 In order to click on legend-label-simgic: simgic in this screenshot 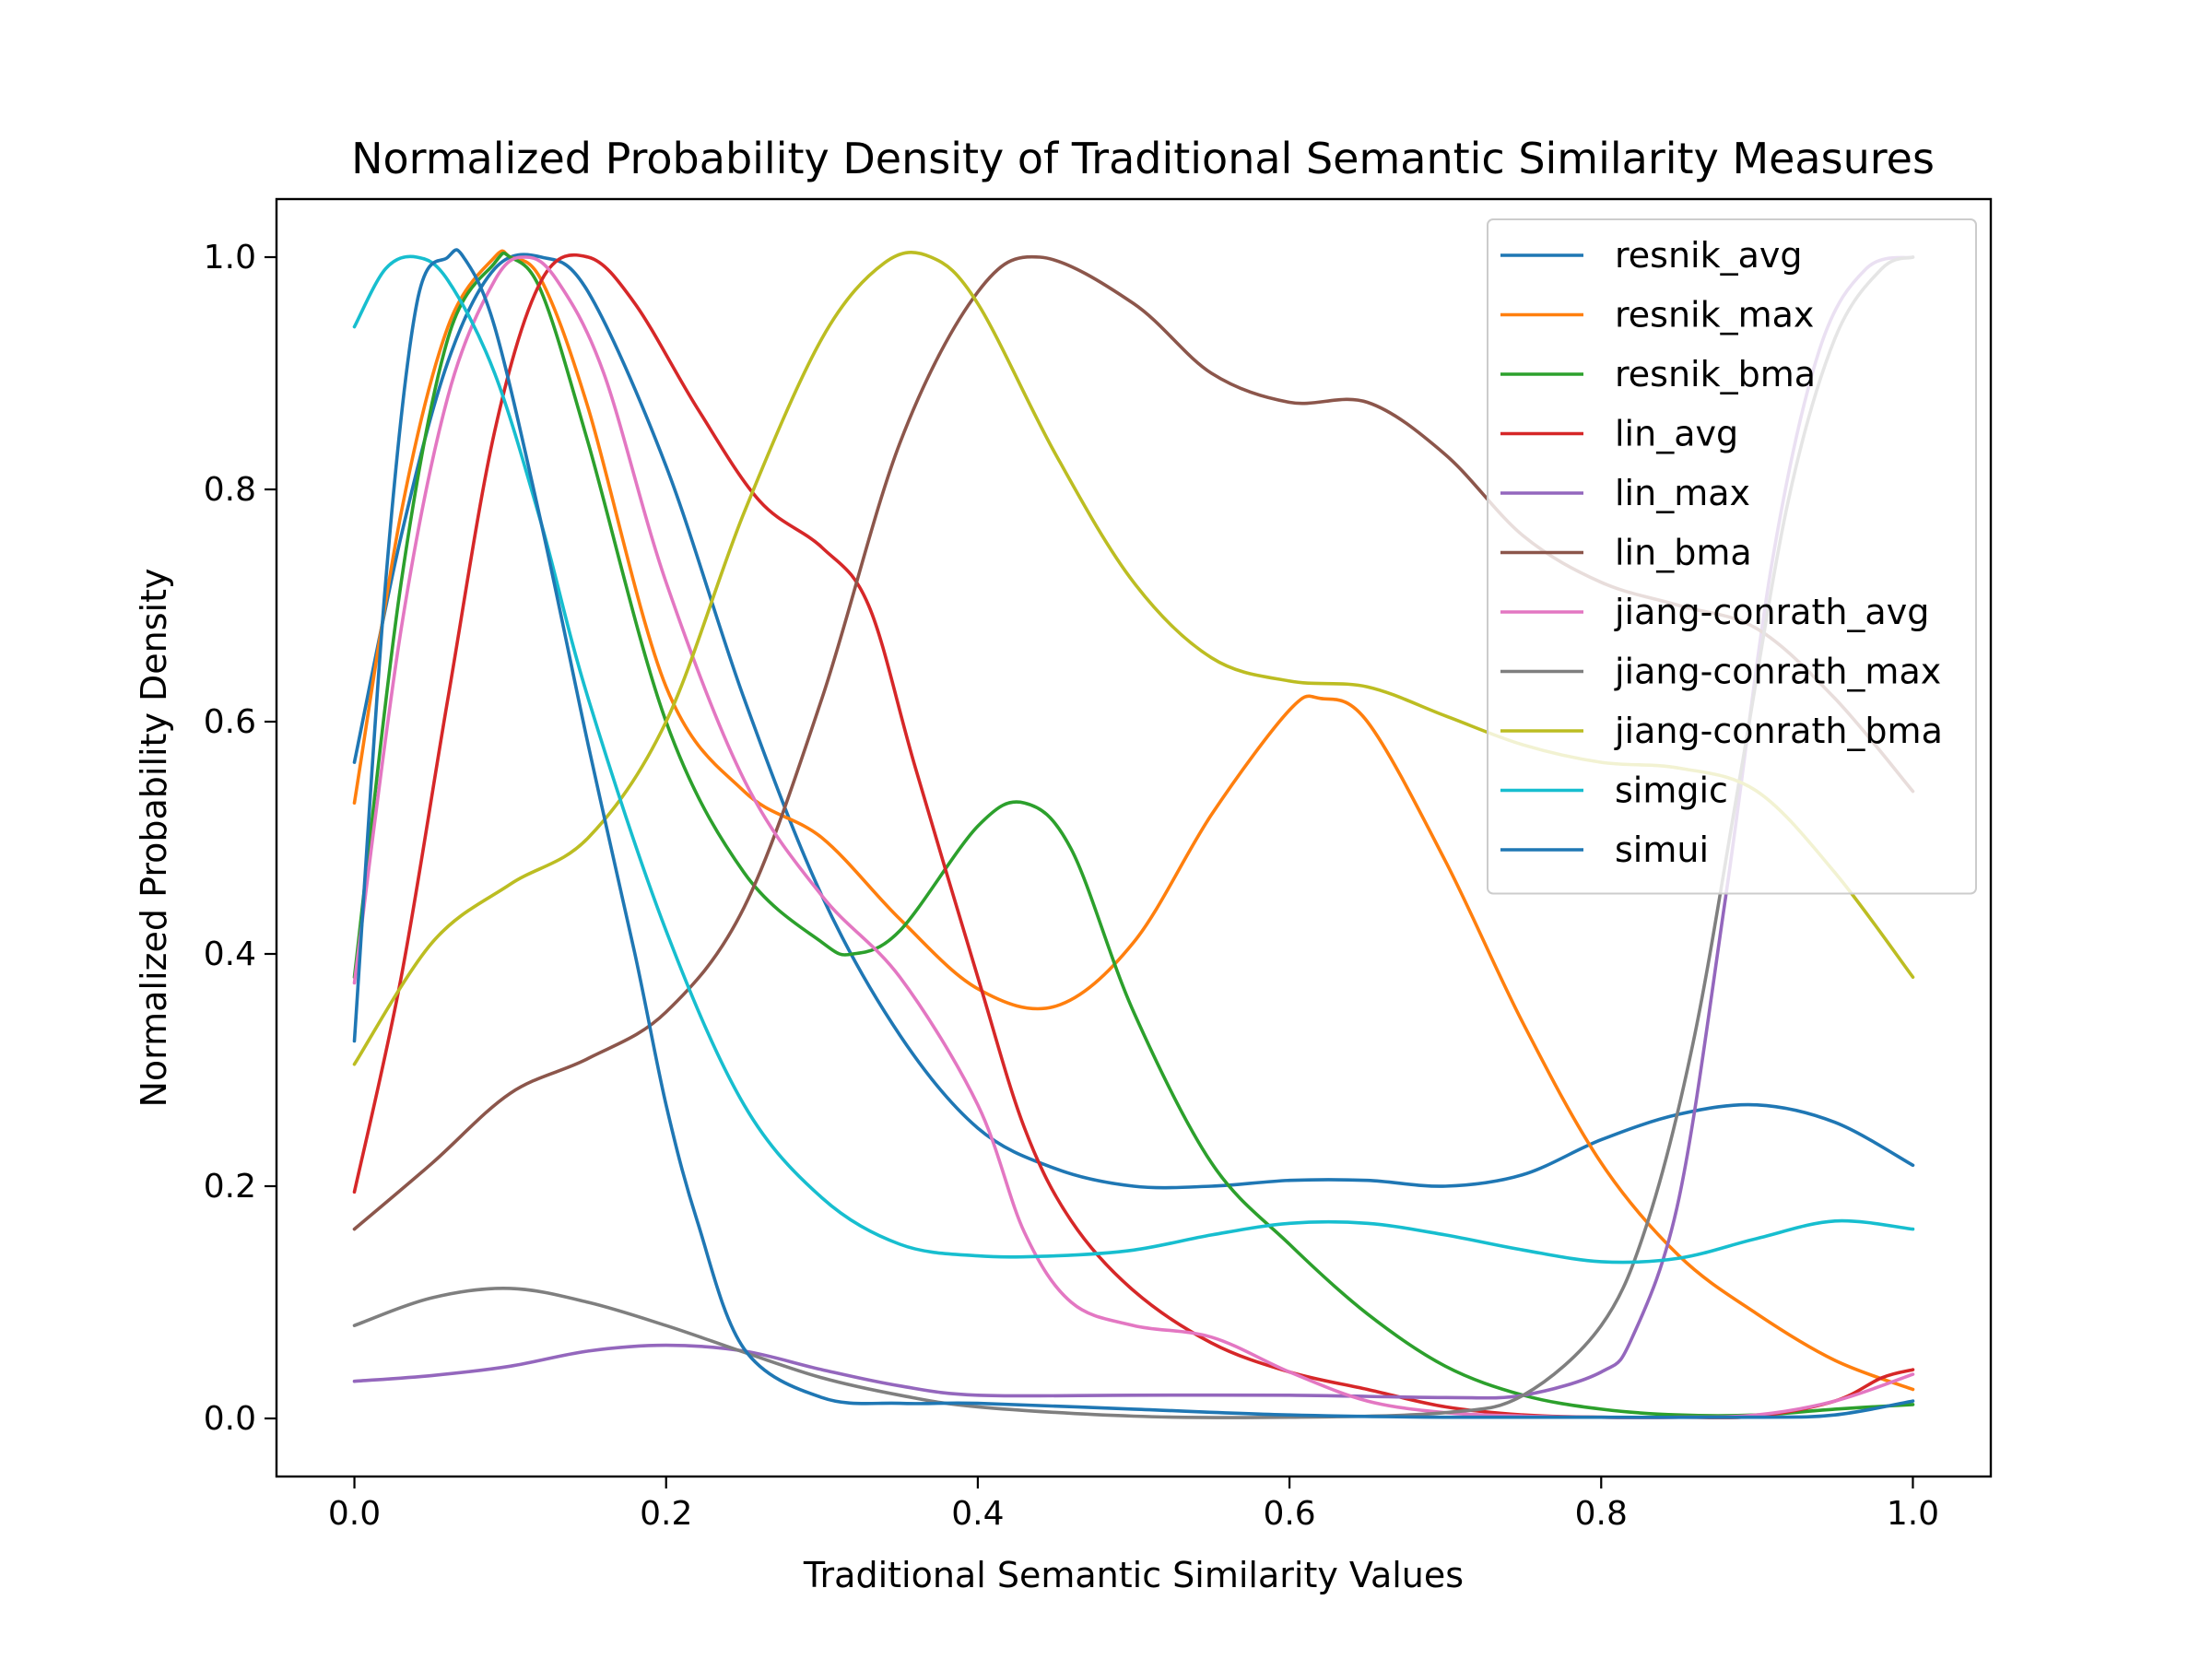, I will do `click(1671, 791)`.